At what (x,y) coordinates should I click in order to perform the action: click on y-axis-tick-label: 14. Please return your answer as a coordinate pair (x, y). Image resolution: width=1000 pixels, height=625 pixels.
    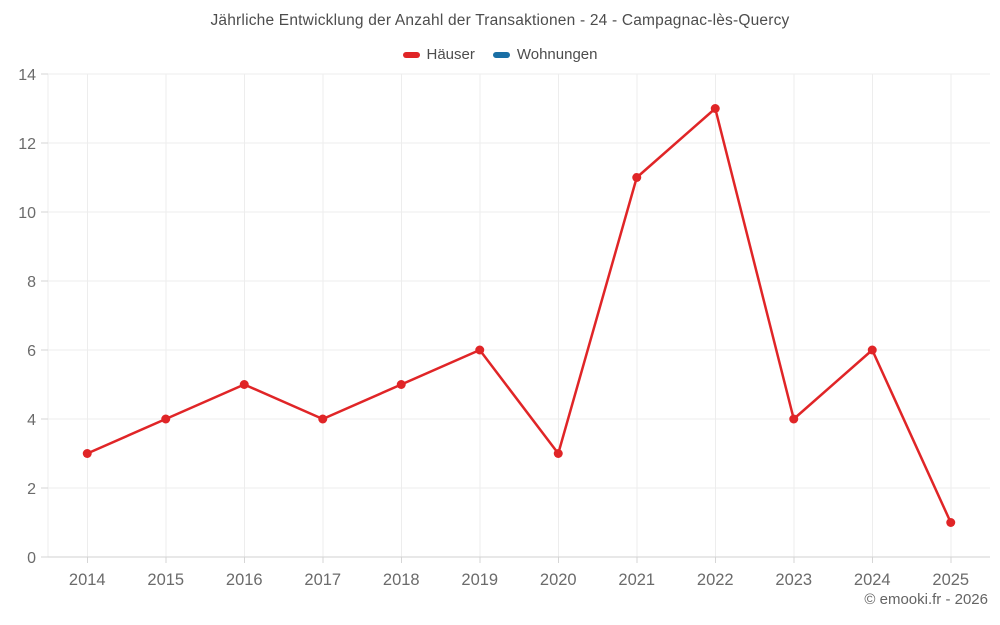
    Looking at the image, I should click on (27, 75).